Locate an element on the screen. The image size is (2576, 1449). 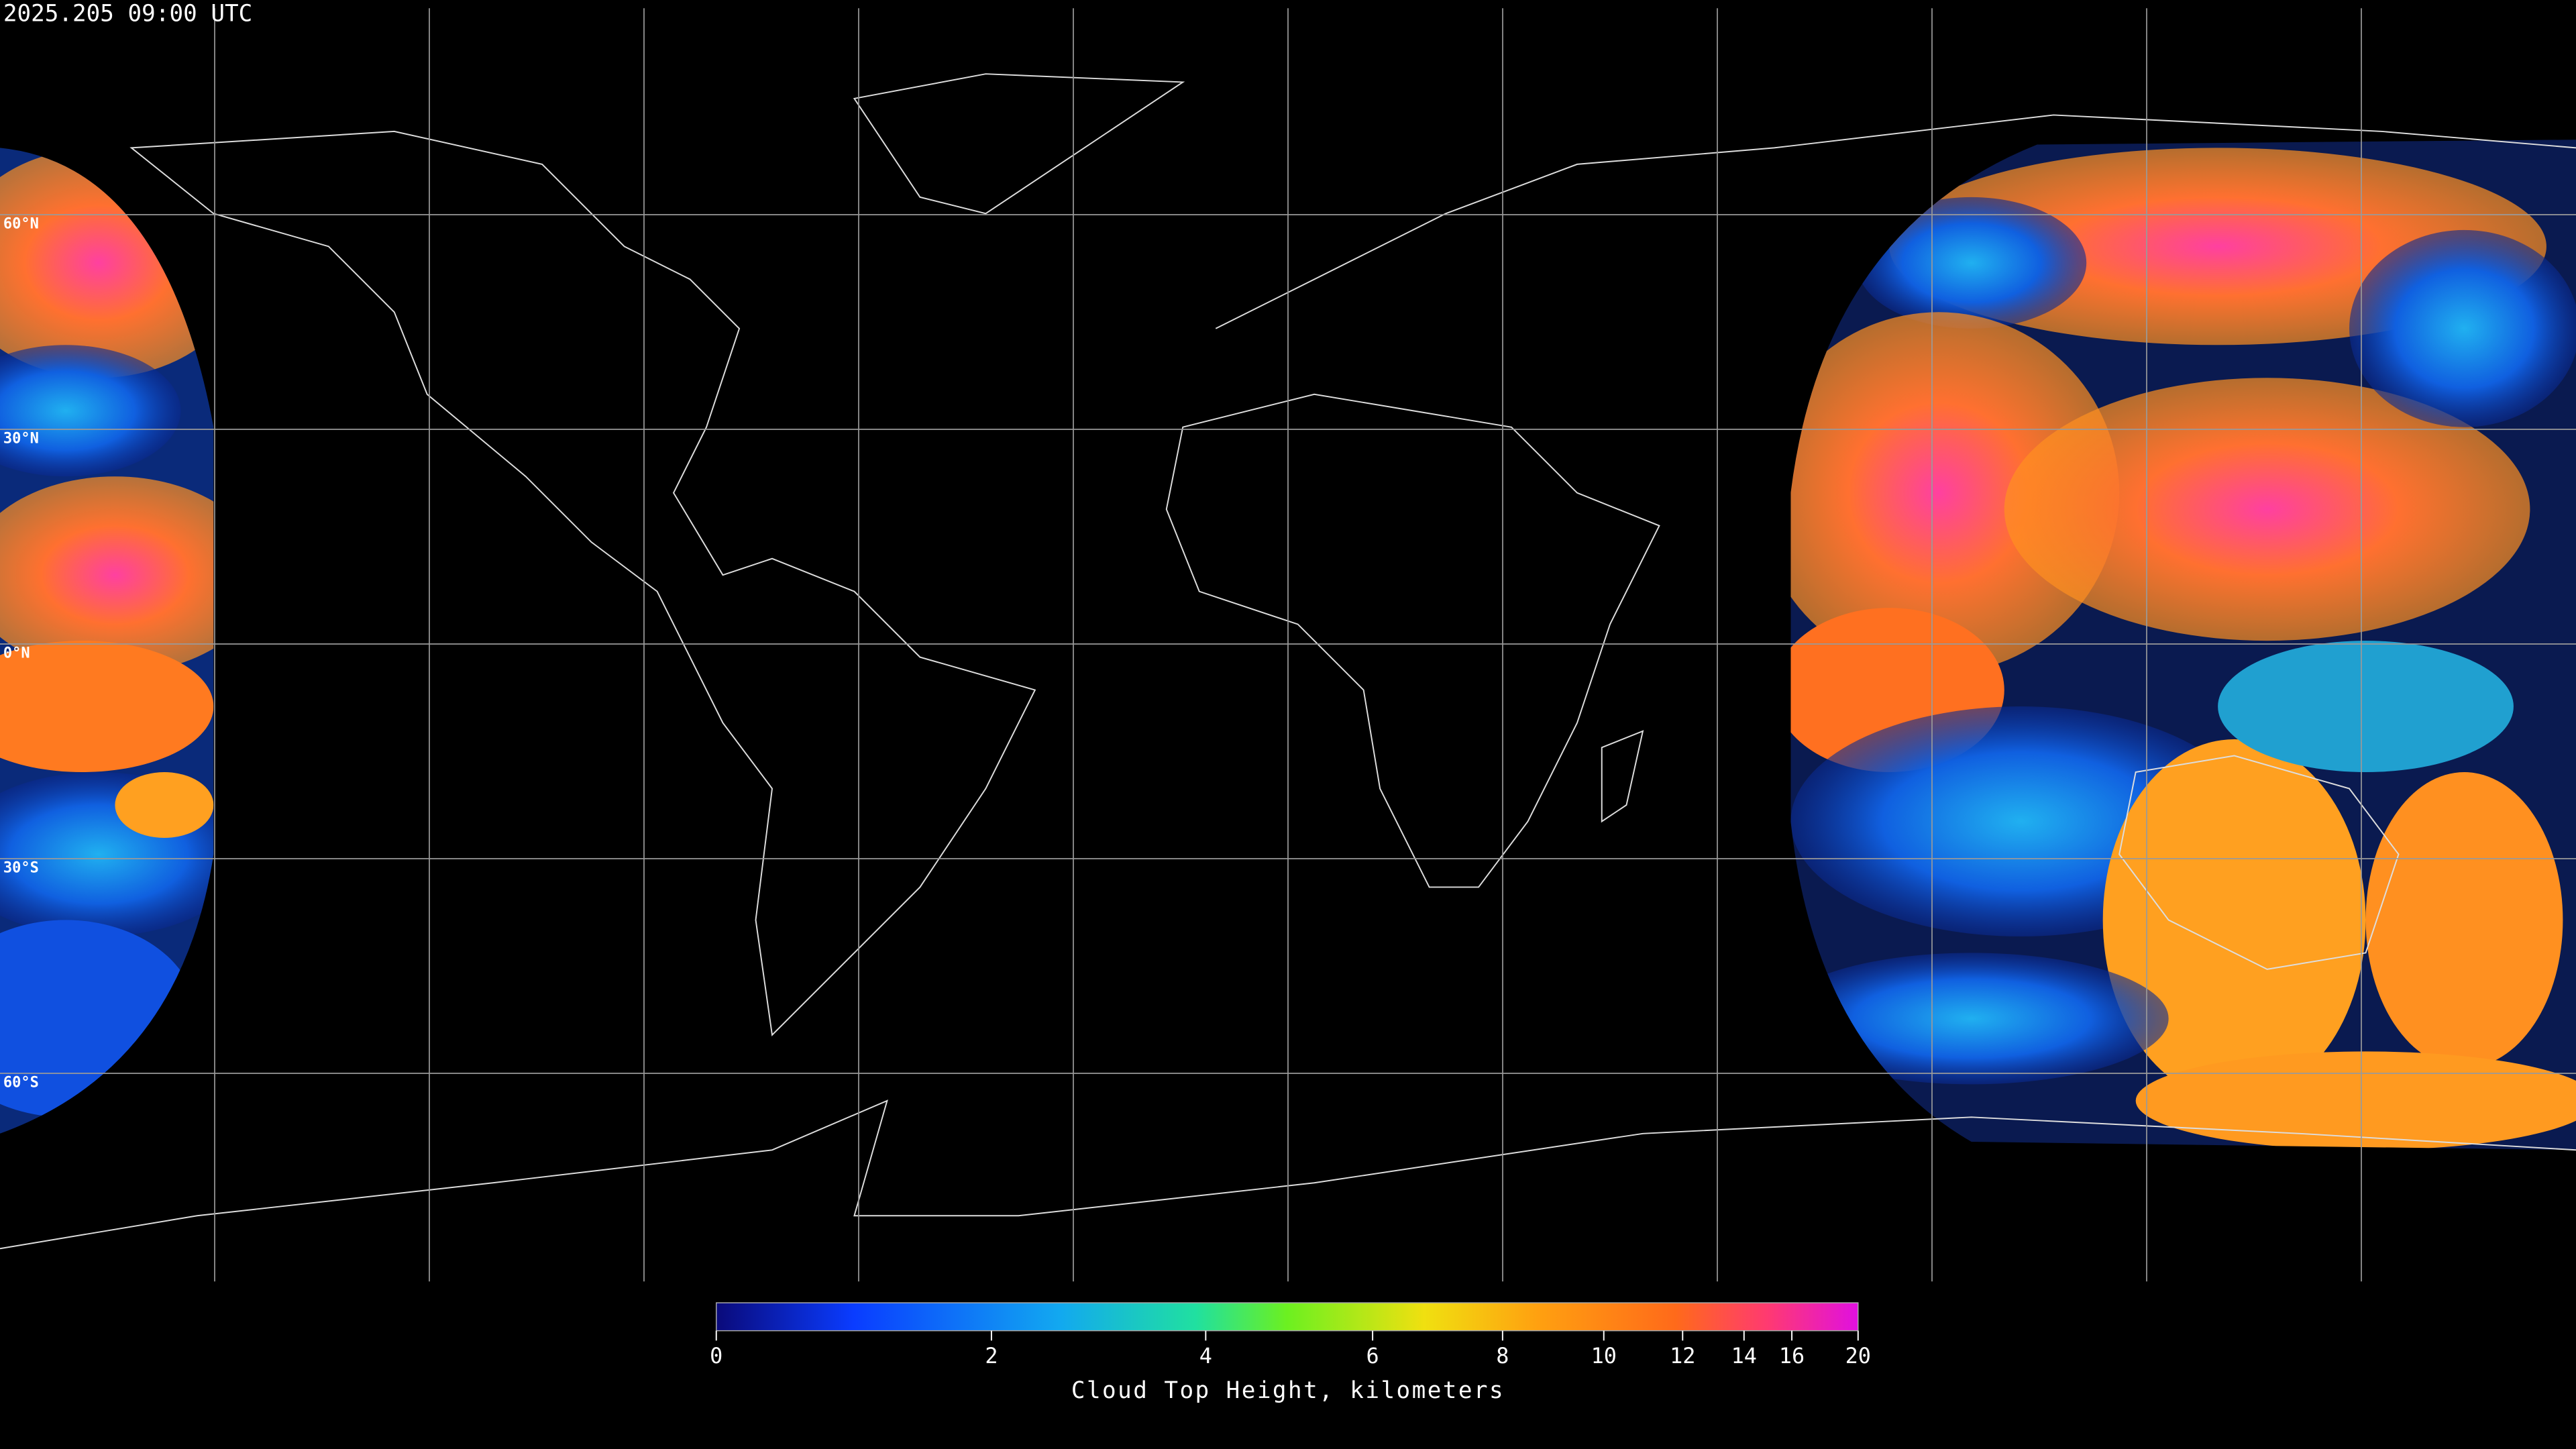
colorbar-tick-label: 20 is located at coordinates (1858, 1355).